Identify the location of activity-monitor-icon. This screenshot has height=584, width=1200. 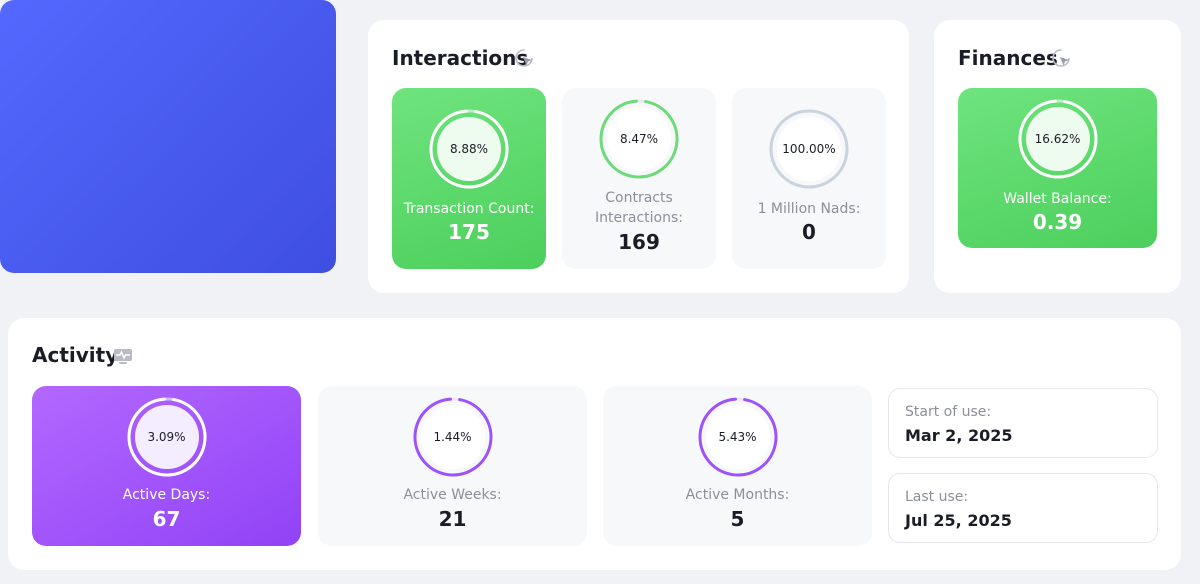
(123, 356).